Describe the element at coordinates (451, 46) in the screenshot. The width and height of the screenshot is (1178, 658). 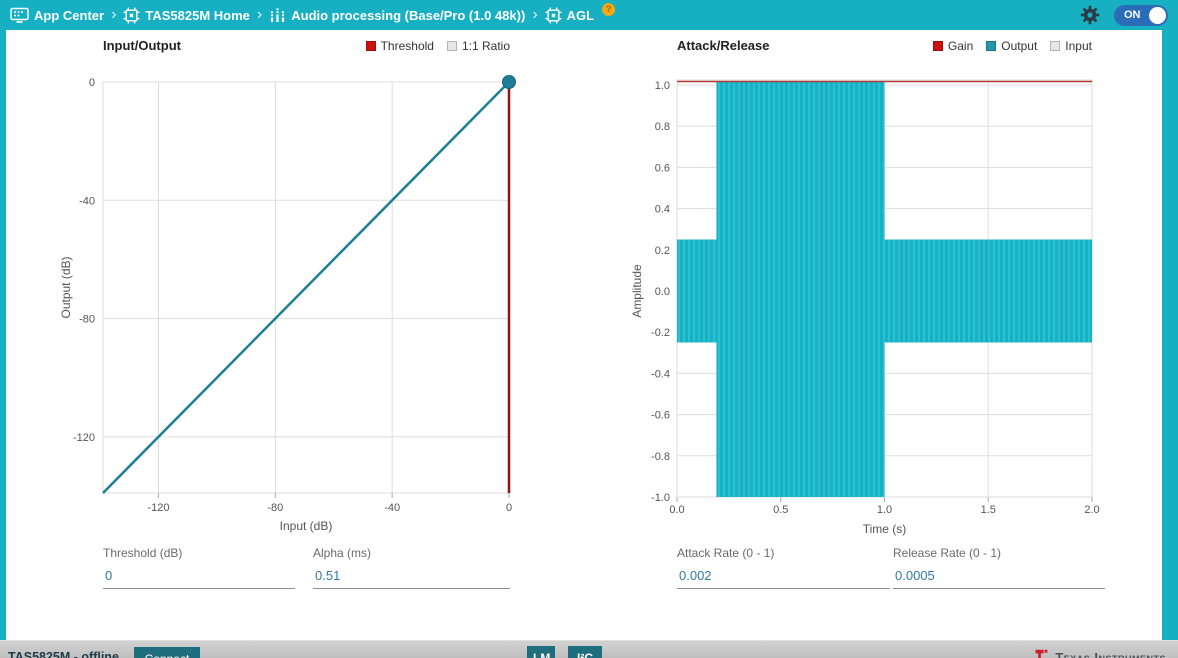
I see `legend-swatch-ratio` at that location.